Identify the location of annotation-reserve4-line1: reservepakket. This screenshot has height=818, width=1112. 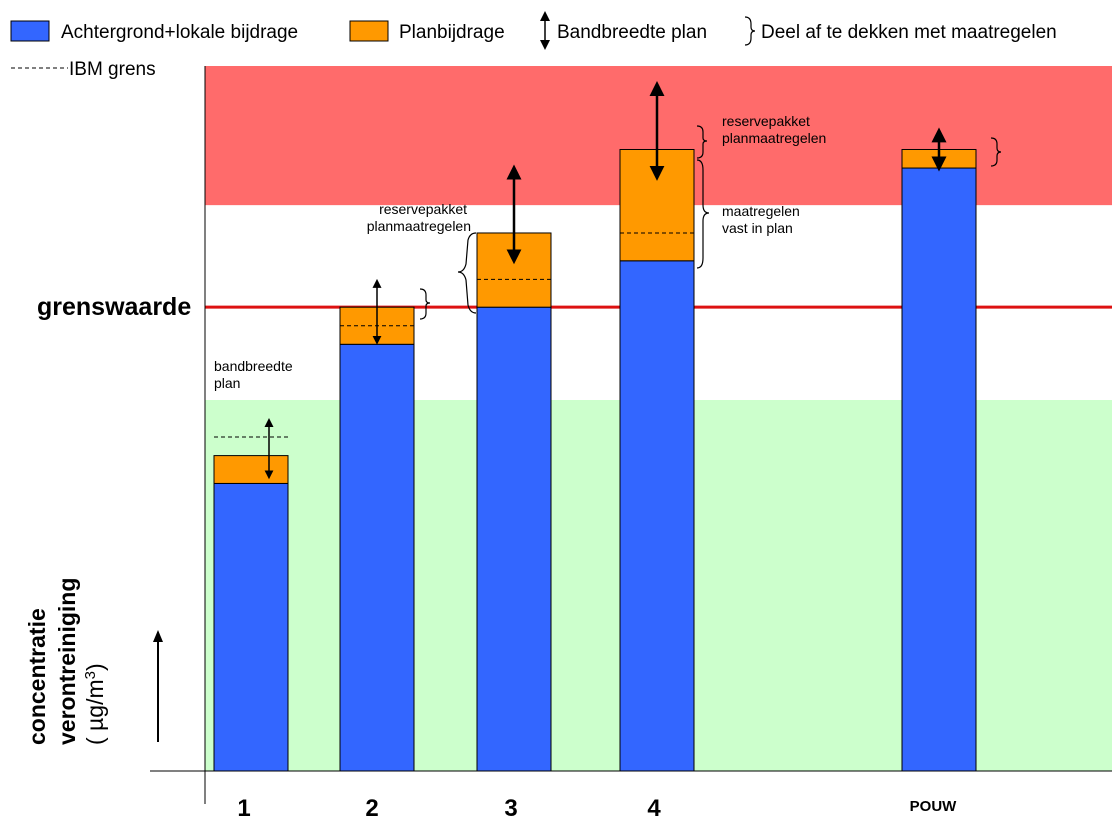
(766, 121).